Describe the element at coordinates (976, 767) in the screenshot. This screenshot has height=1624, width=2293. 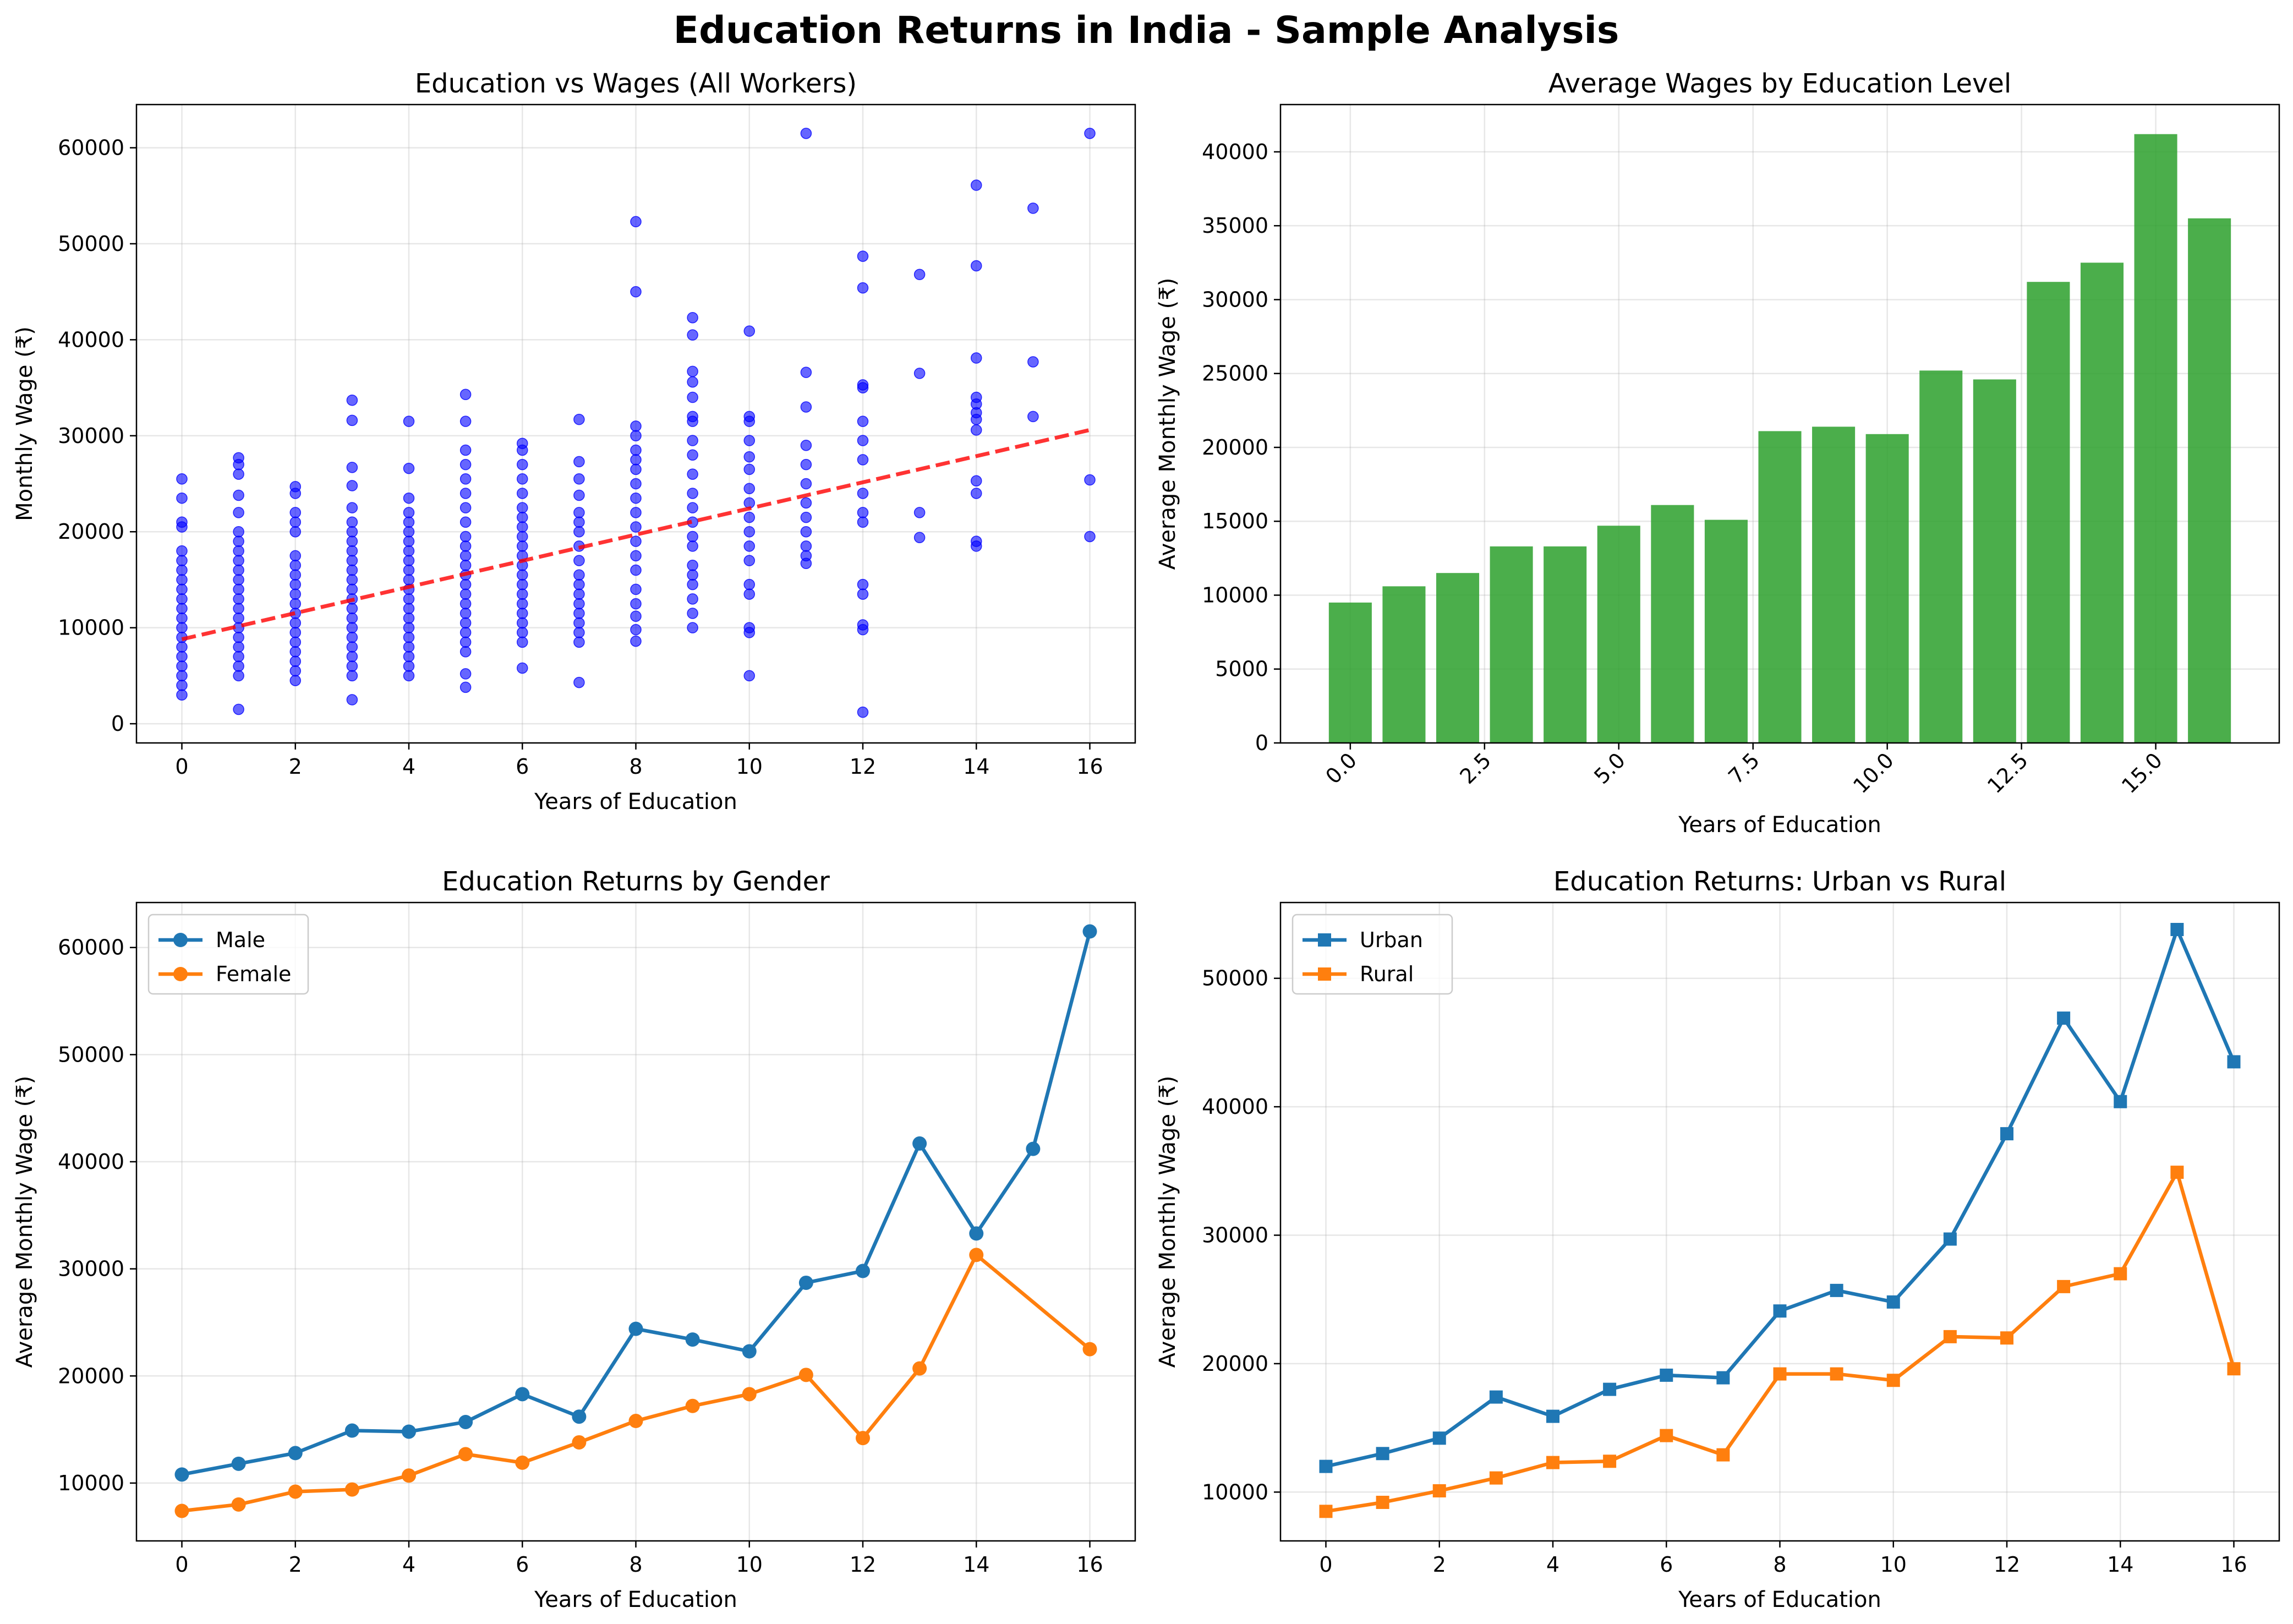
I see `scatter-x-tick-label: 14` at that location.